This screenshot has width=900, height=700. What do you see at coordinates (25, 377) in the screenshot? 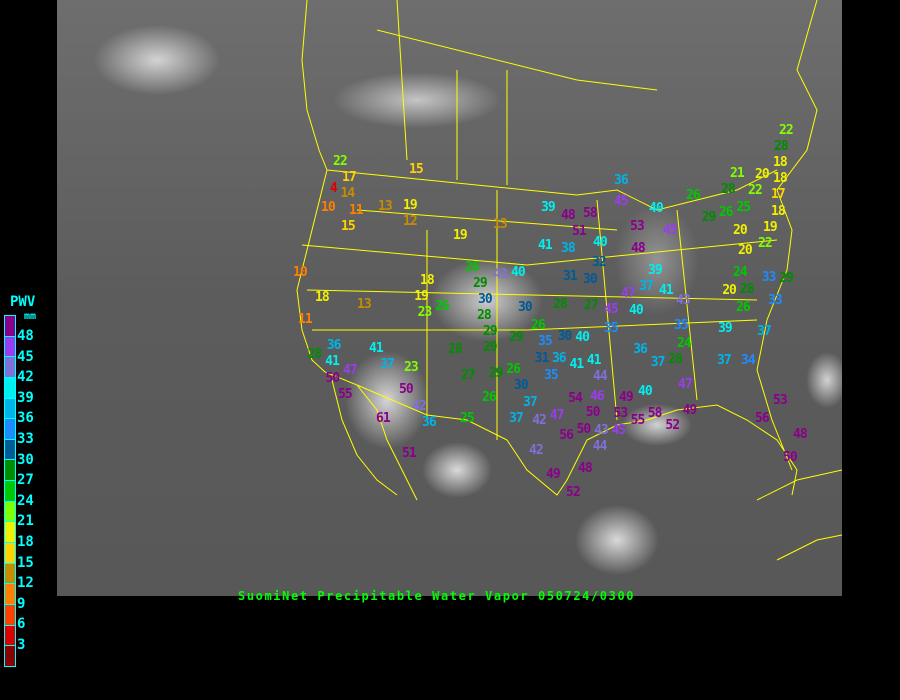
I see `legend-label: 42` at bounding box center [25, 377].